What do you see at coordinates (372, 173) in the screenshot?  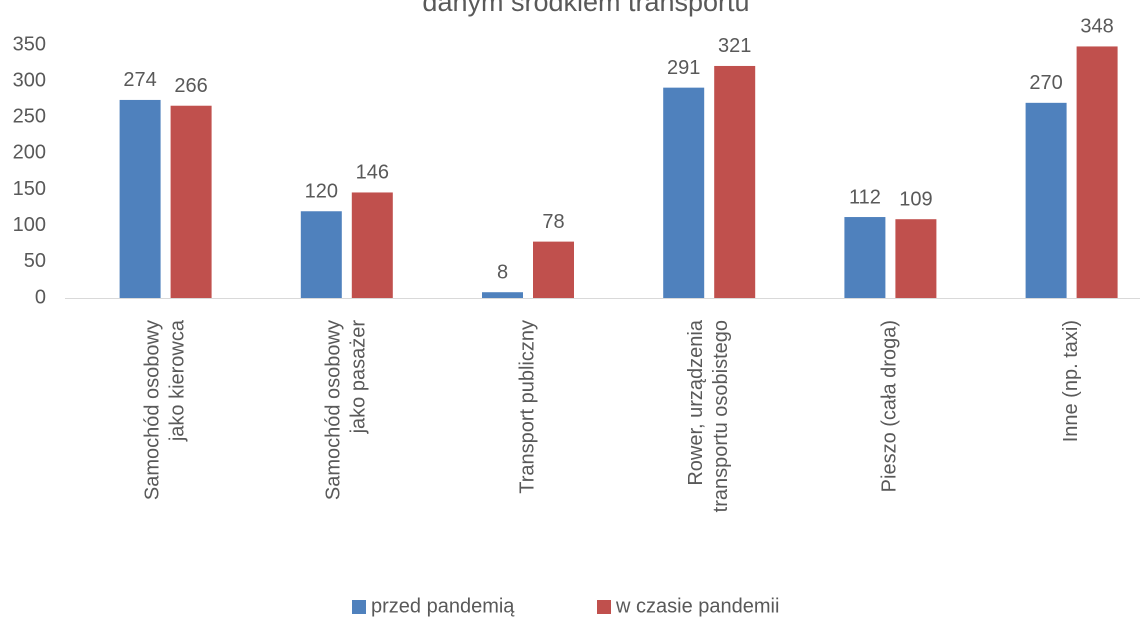 I see `data-label: 146` at bounding box center [372, 173].